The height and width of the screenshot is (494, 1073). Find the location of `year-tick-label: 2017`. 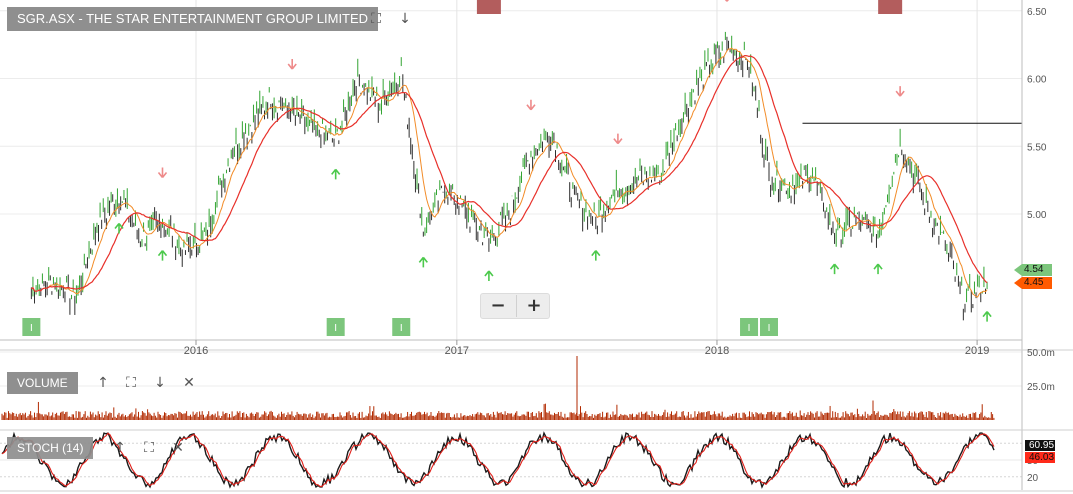

year-tick-label: 2017 is located at coordinates (457, 351).